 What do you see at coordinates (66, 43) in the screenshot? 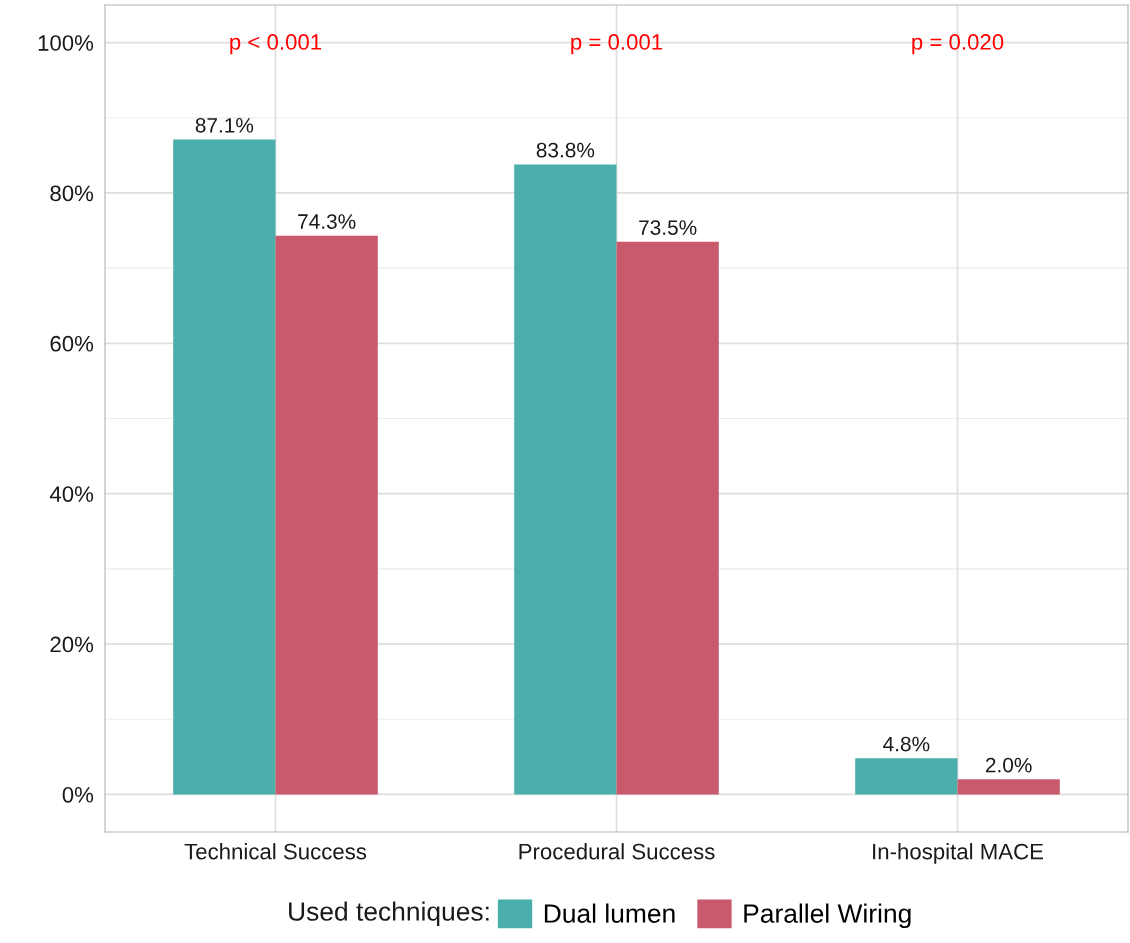
I see `y-tick-label: 100%` at bounding box center [66, 43].